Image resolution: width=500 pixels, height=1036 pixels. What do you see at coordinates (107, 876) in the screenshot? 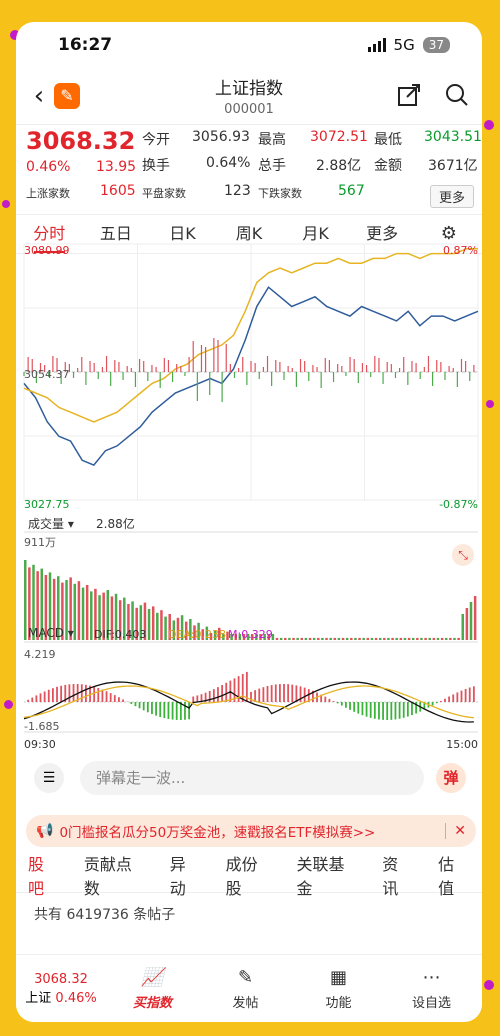
I see `tab-contribution: 贡献点数` at bounding box center [107, 876].